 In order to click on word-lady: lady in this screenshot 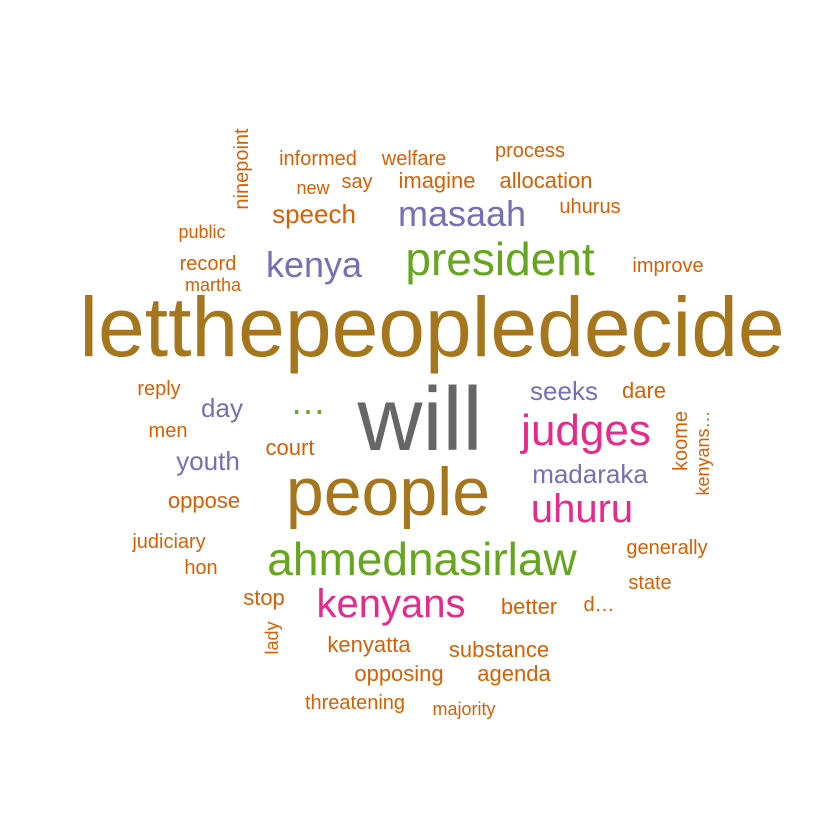, I will do `click(272, 638)`.